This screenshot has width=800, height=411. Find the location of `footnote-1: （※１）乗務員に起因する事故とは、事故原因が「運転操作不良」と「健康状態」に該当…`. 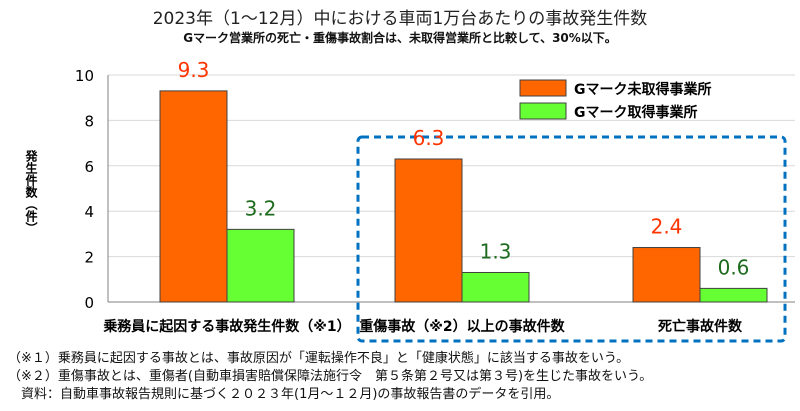

footnote-1: （※１）乗務員に起因する事故とは、事故原因が「運転操作不良」と「健康状態」に該当… is located at coordinates (319, 358).